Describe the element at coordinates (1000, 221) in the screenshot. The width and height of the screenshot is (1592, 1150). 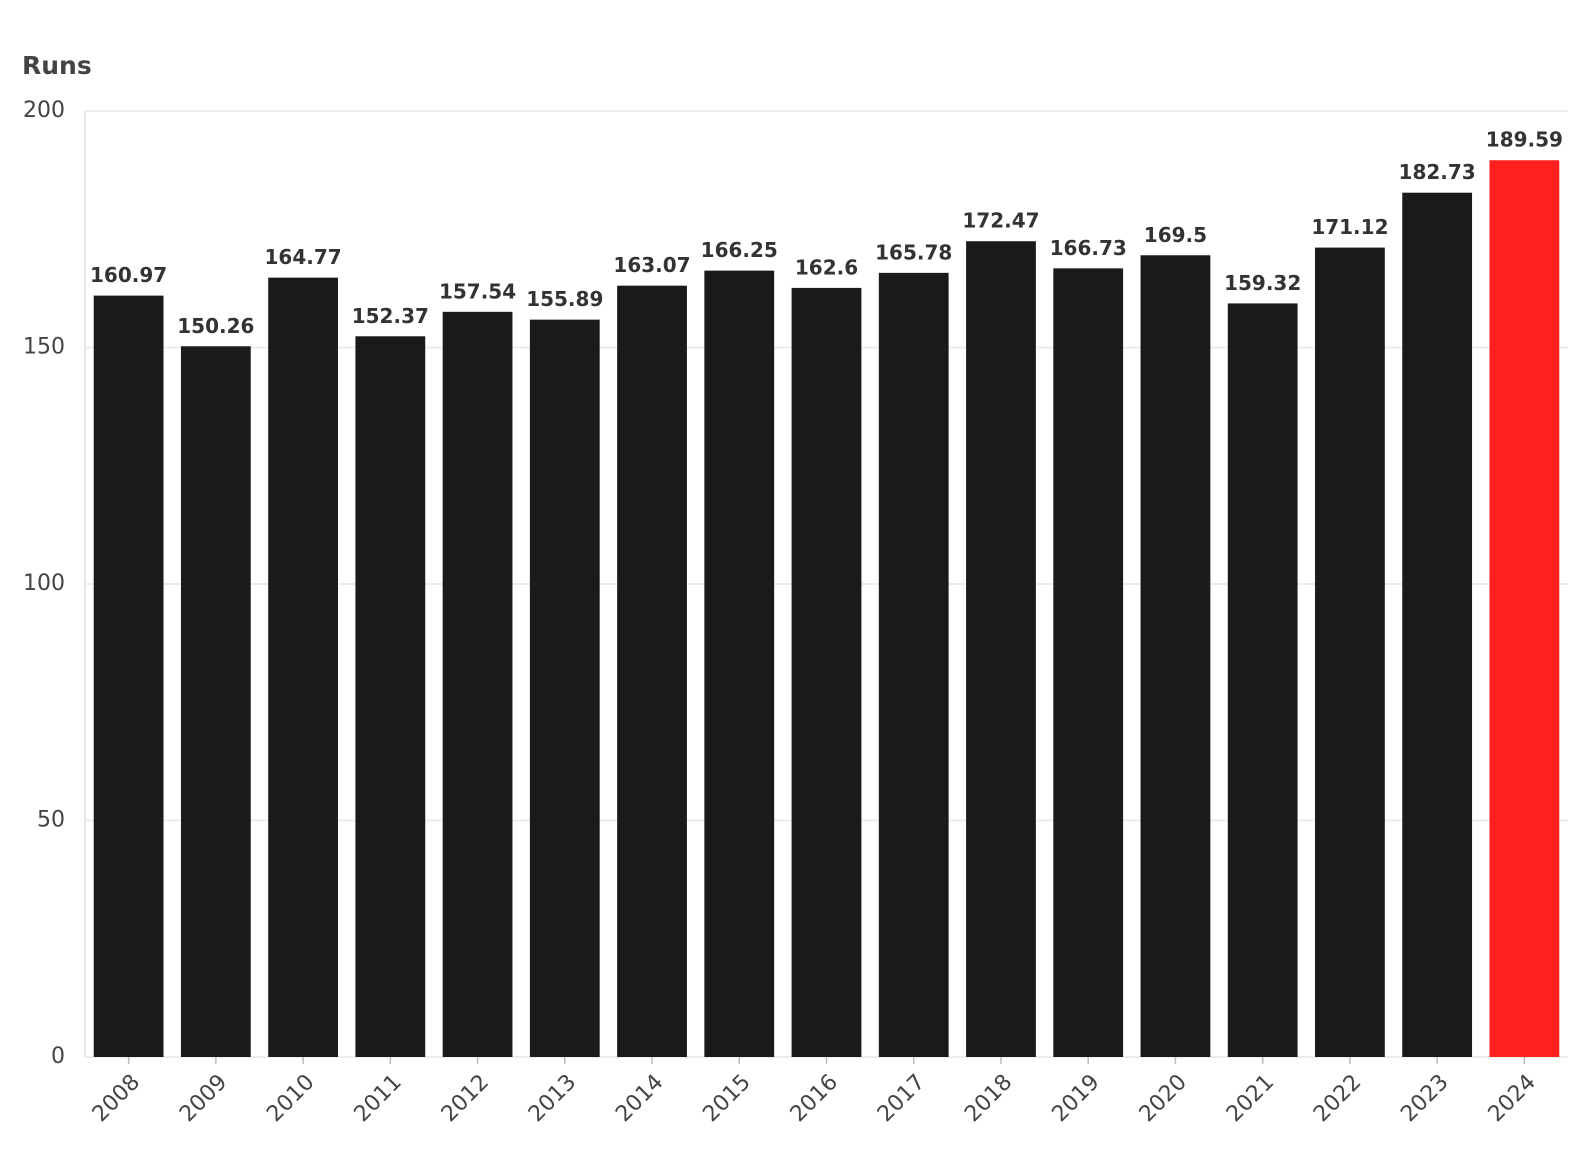
I see `value-label: 172.47` at that location.